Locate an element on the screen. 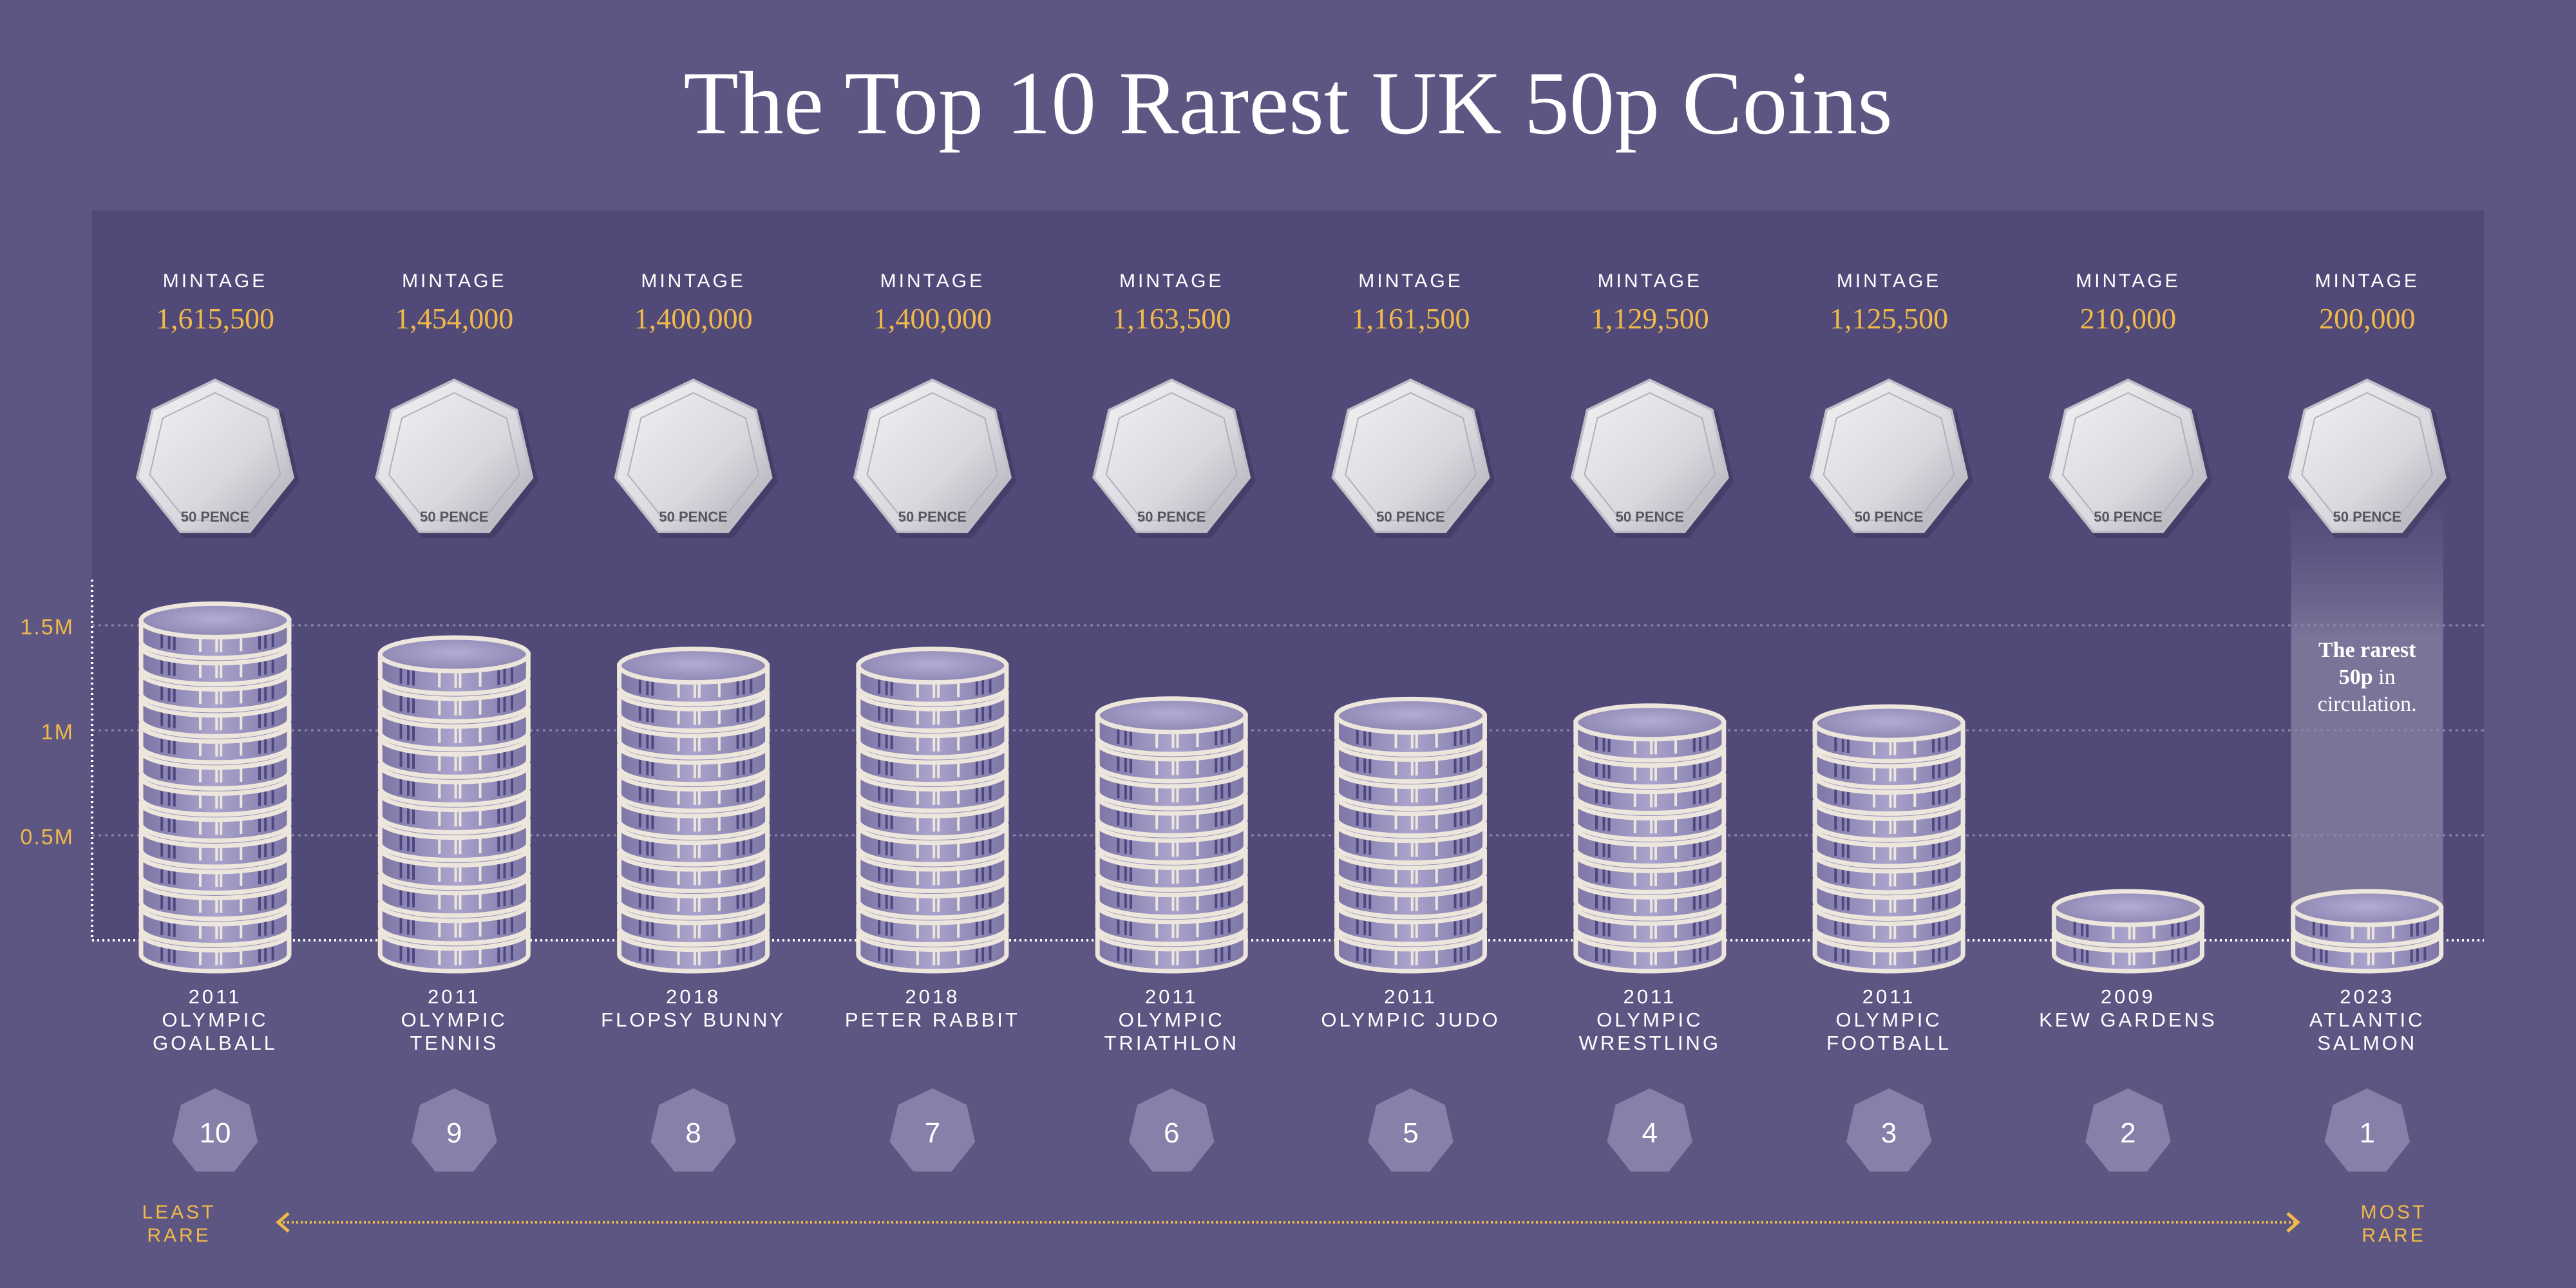 The width and height of the screenshot is (2576, 1288). mintage-value: 1,454,000 is located at coordinates (454, 318).